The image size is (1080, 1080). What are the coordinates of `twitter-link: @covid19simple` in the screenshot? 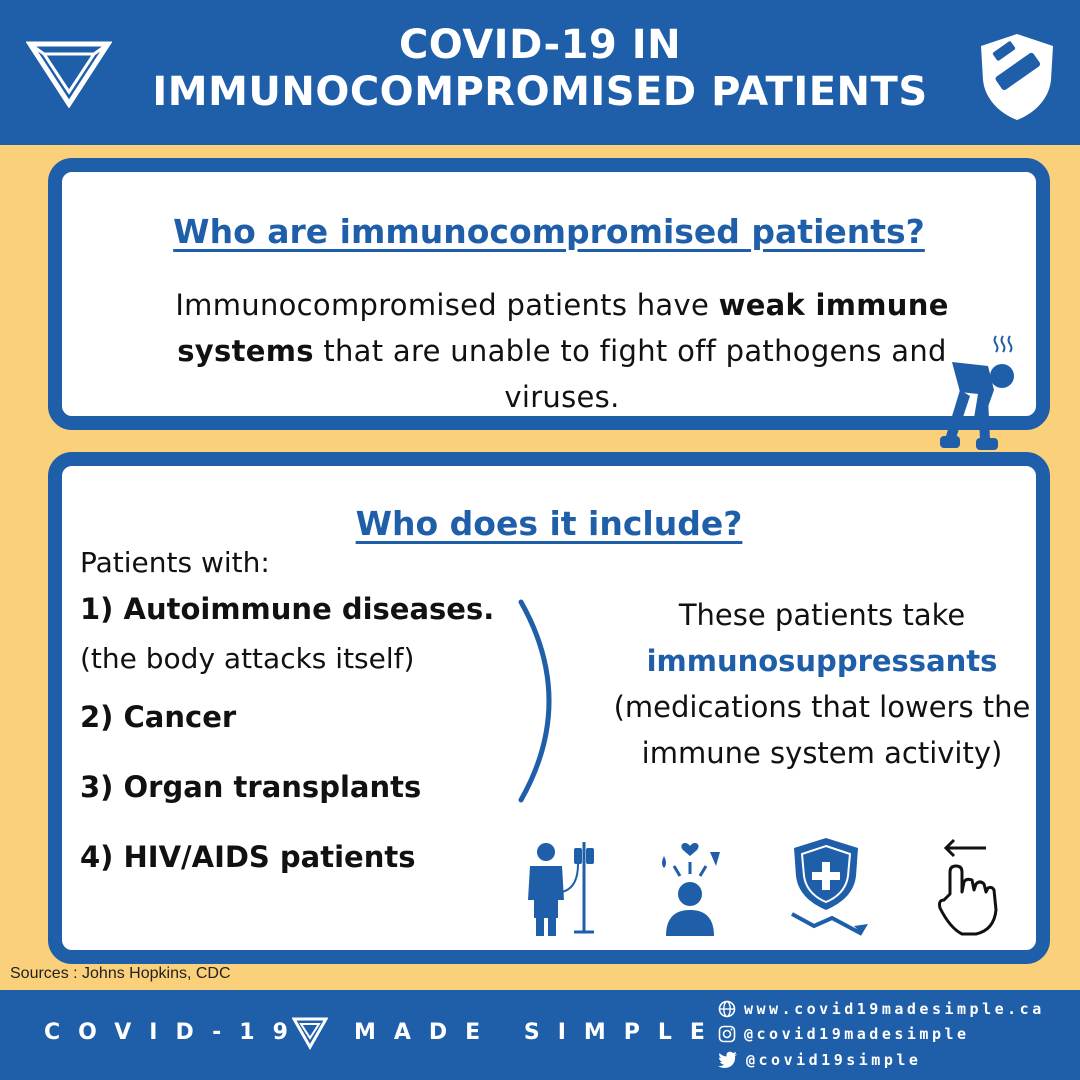 It's located at (819, 1060).